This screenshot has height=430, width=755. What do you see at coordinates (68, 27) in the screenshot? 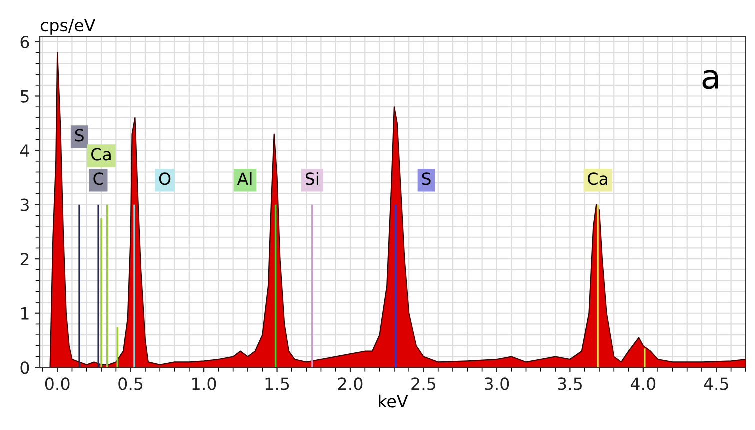
I see `y-axis-title: cps/eV` at bounding box center [68, 27].